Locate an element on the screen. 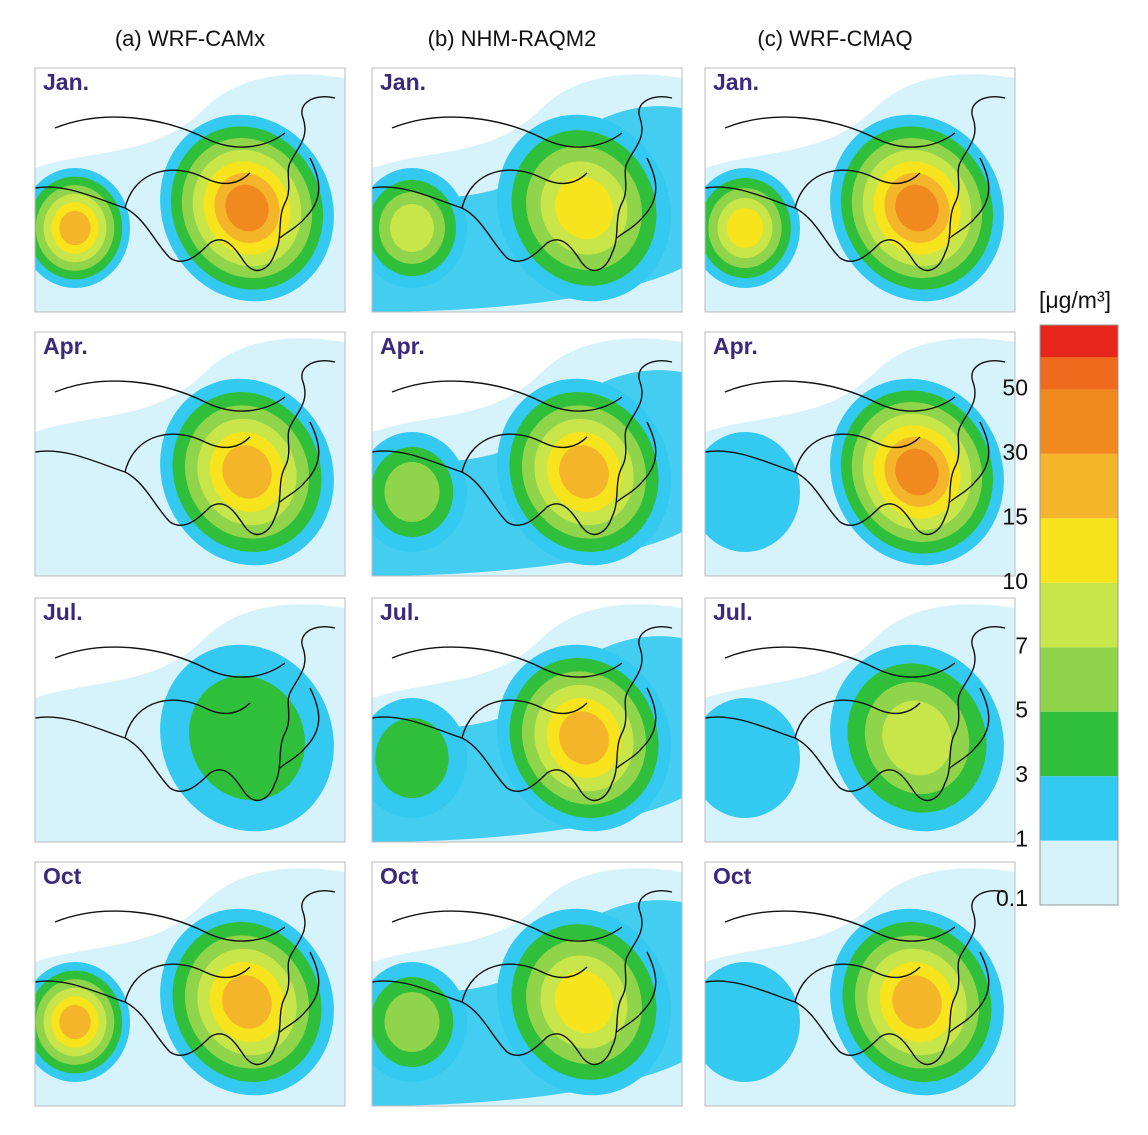 The image size is (1148, 1135). colorbar-label: 5 is located at coordinates (1021, 710).